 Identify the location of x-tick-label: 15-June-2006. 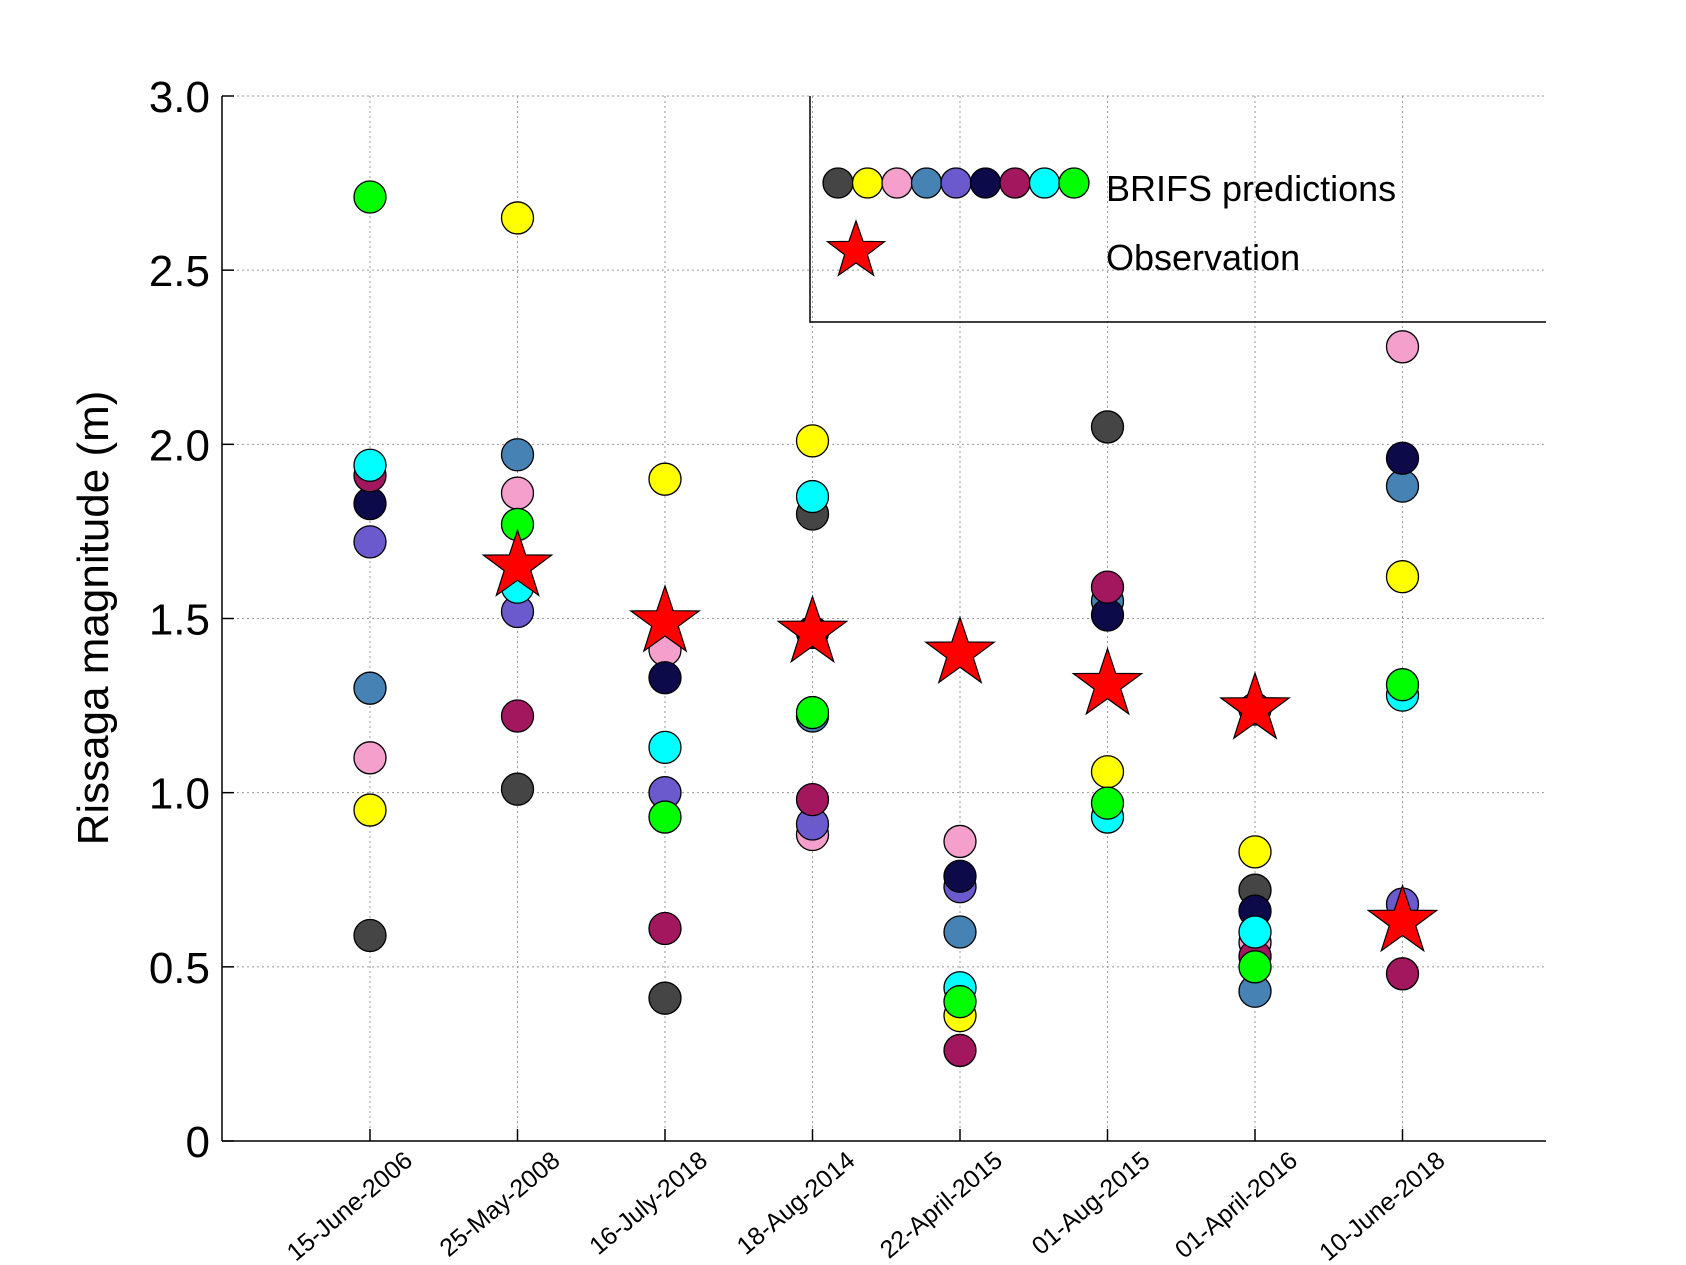
(350, 1205).